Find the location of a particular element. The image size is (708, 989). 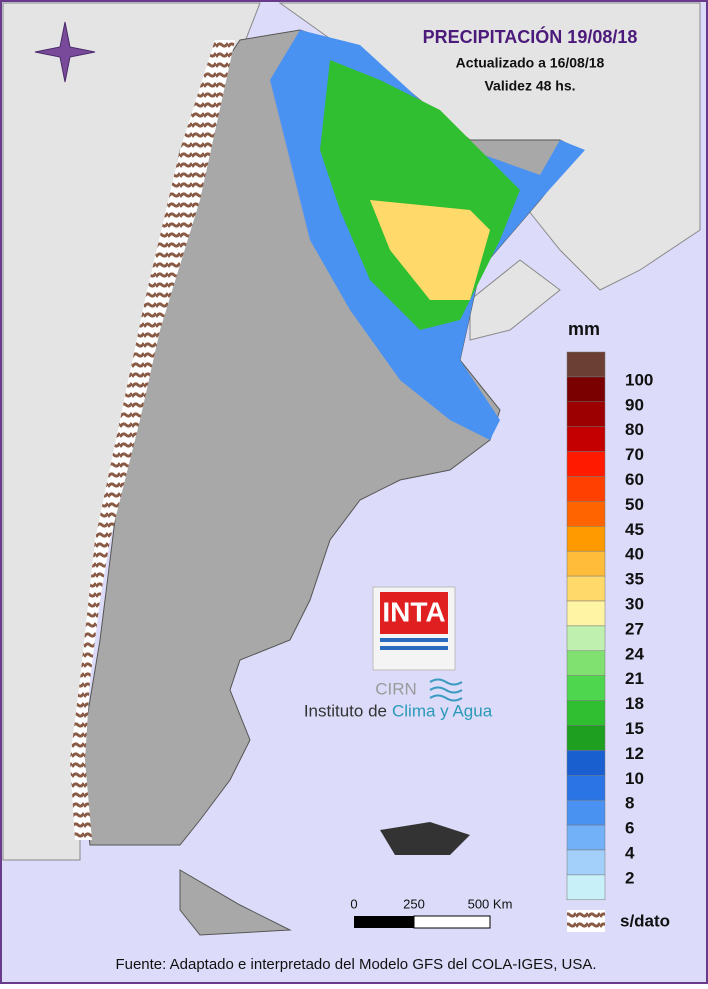

logo-name: Instituto de is located at coordinates (345, 710).